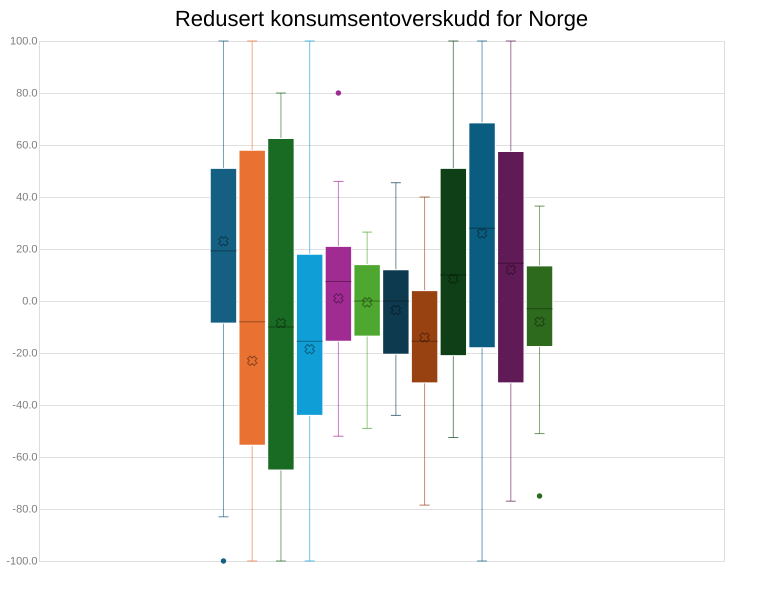 The width and height of the screenshot is (765, 590). Describe the element at coordinates (25, 458) in the screenshot. I see `y-tick-label: -60.0` at that location.